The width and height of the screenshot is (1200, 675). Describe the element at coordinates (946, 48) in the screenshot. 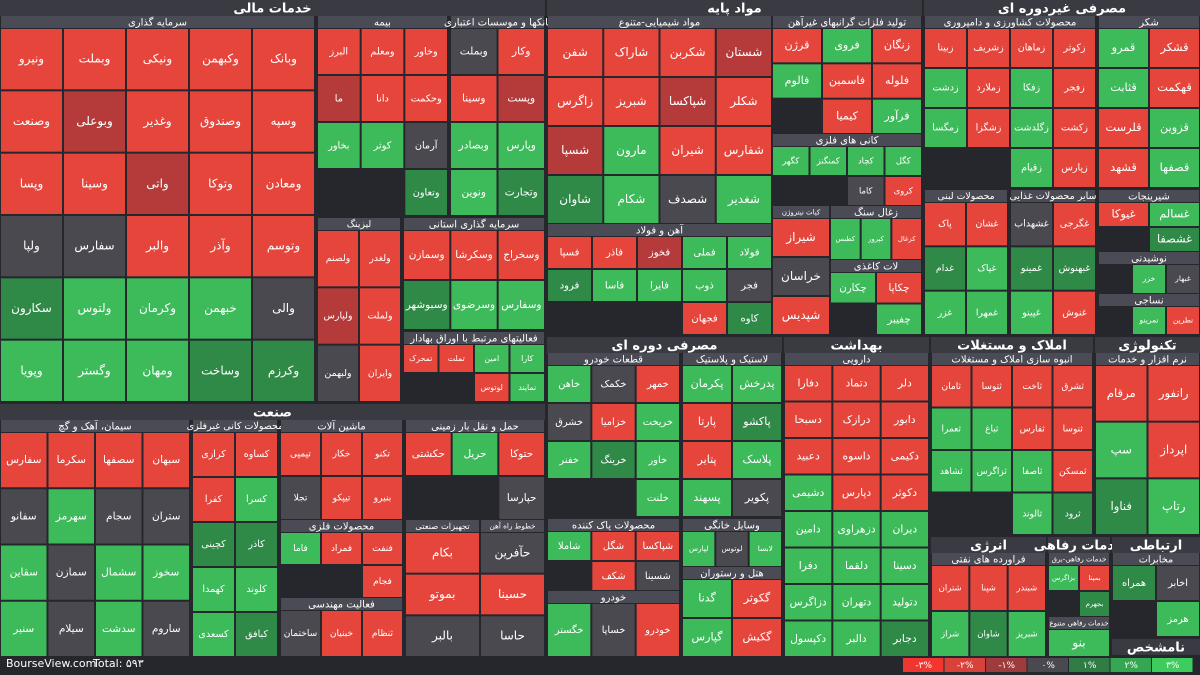

I see `stock-name: زبینا` at that location.